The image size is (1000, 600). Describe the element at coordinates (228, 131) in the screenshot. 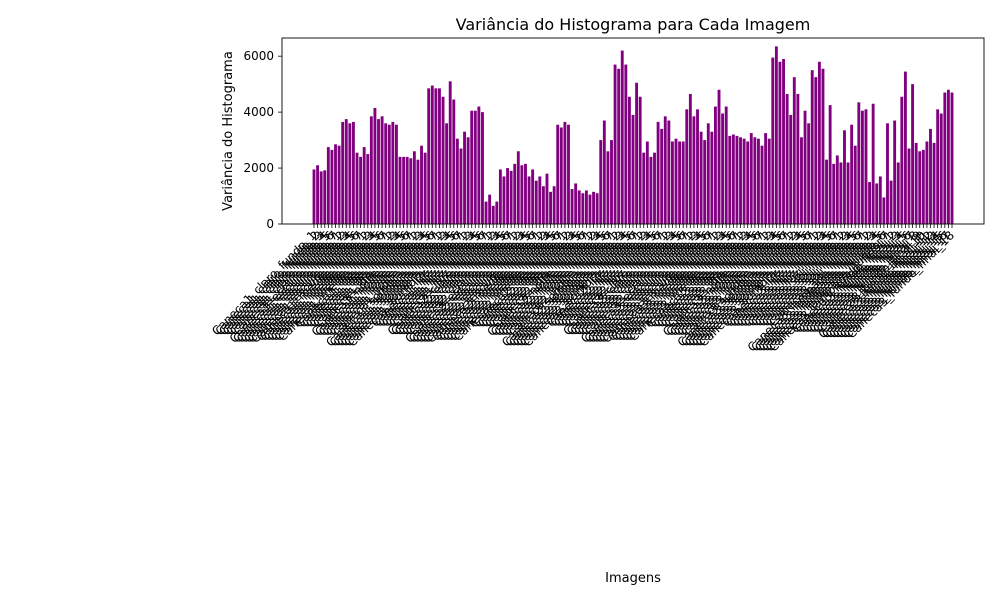

I see `y-axis-label: Variância do Histograma` at that location.